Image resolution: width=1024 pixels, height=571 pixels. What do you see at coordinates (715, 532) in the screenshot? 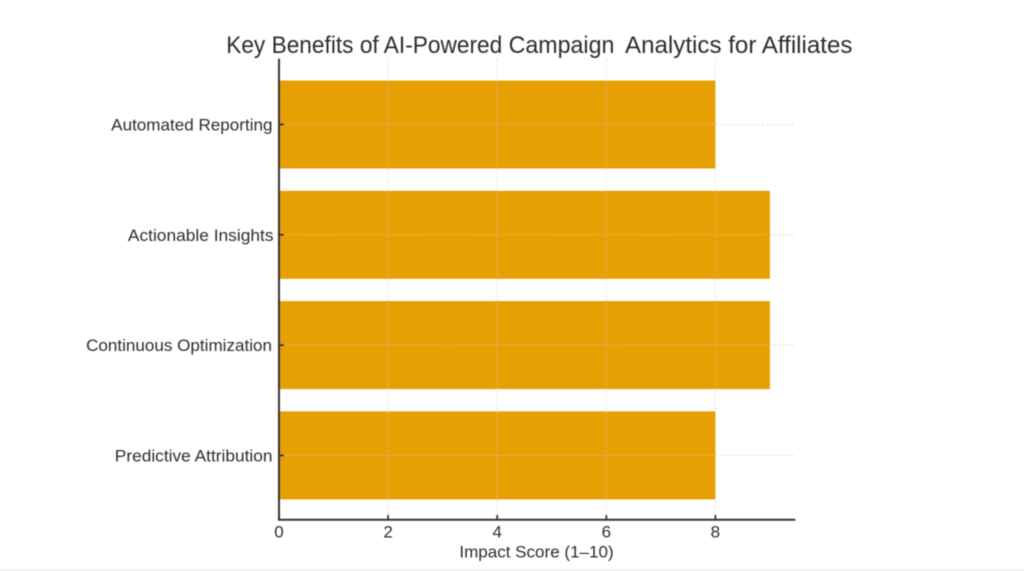
I see `svg-text: 8` at bounding box center [715, 532].